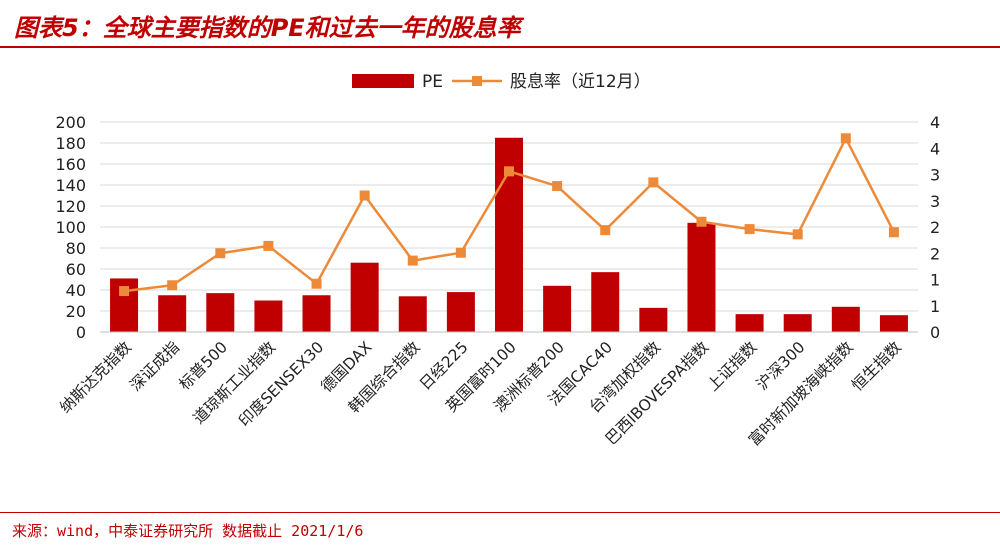 The height and width of the screenshot is (547, 1000). I want to click on y-left-tick-label: 200, so click(70, 122).